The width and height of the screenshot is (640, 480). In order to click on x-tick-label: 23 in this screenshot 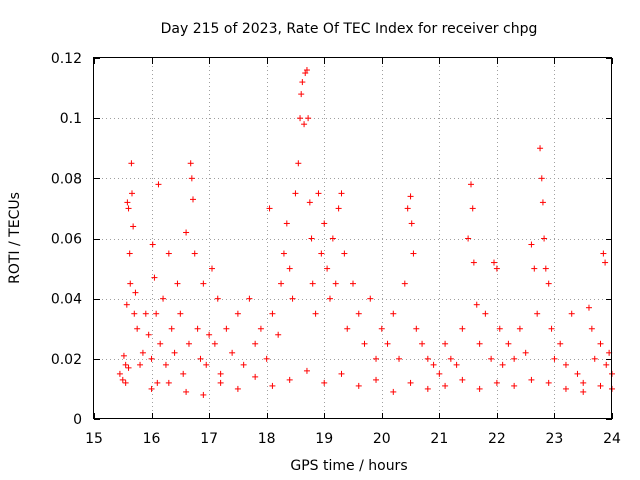, I will do `click(555, 439)`.